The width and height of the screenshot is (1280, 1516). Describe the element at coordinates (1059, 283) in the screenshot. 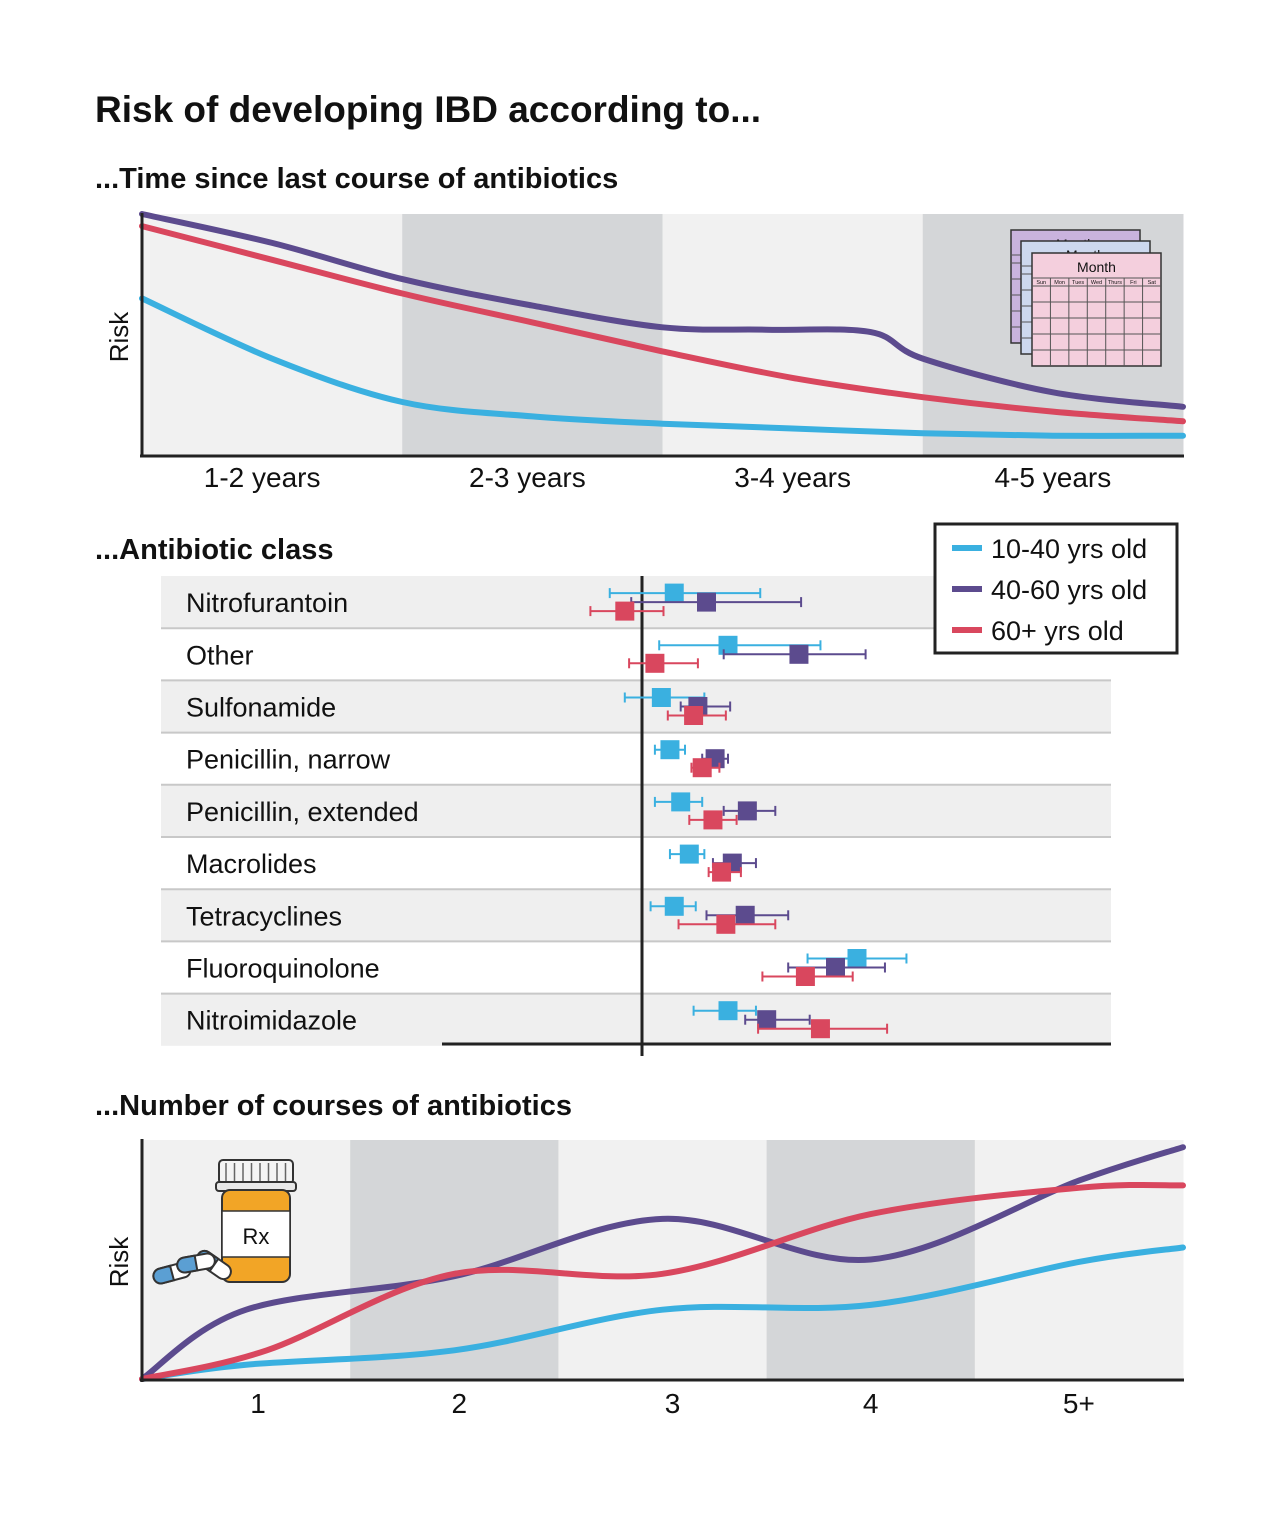

I see `calendar-day-label: Mon` at that location.